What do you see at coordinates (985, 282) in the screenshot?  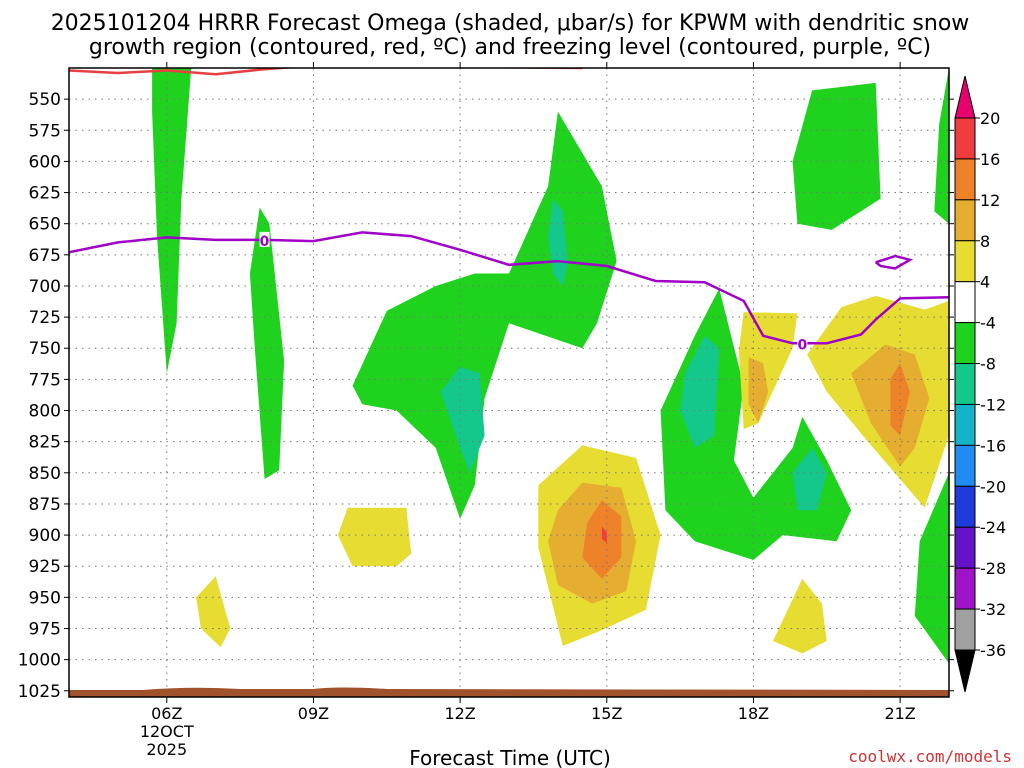 I see `colorbar-label: 4` at bounding box center [985, 282].